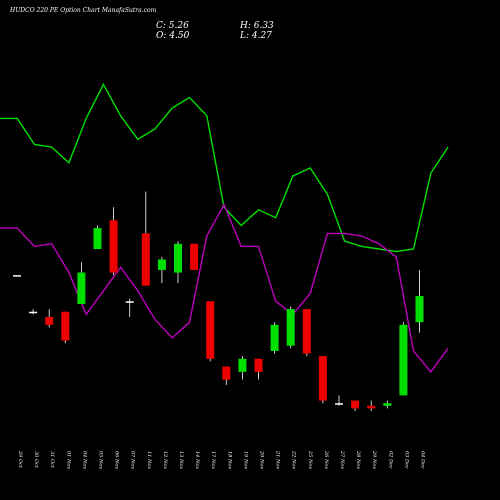  Describe the element at coordinates (255, 36) in the screenshot. I see `low-value: L: 4.27` at that location.